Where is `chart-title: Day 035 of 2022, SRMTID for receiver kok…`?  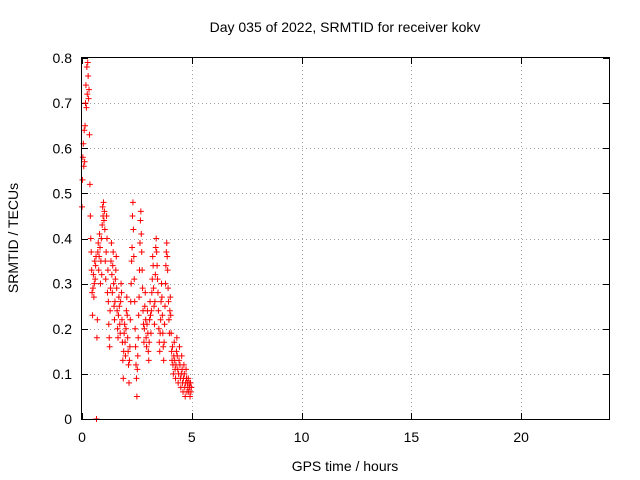 chart-title: Day 035 of 2022, SRMTID for receiver kok… is located at coordinates (345, 27).